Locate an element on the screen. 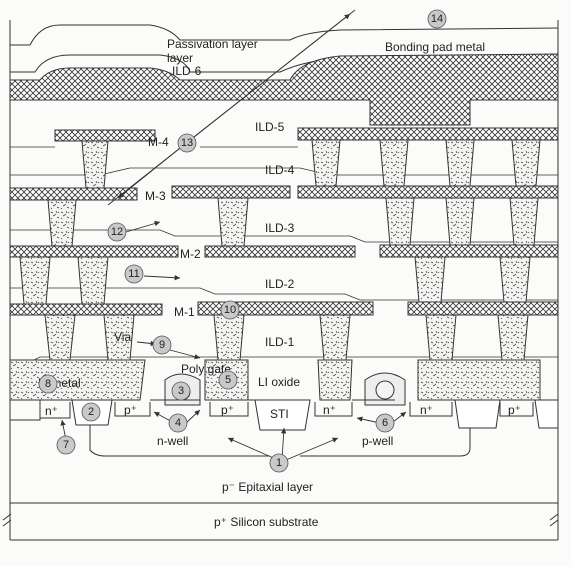  marker-2: 2 is located at coordinates (91, 412).